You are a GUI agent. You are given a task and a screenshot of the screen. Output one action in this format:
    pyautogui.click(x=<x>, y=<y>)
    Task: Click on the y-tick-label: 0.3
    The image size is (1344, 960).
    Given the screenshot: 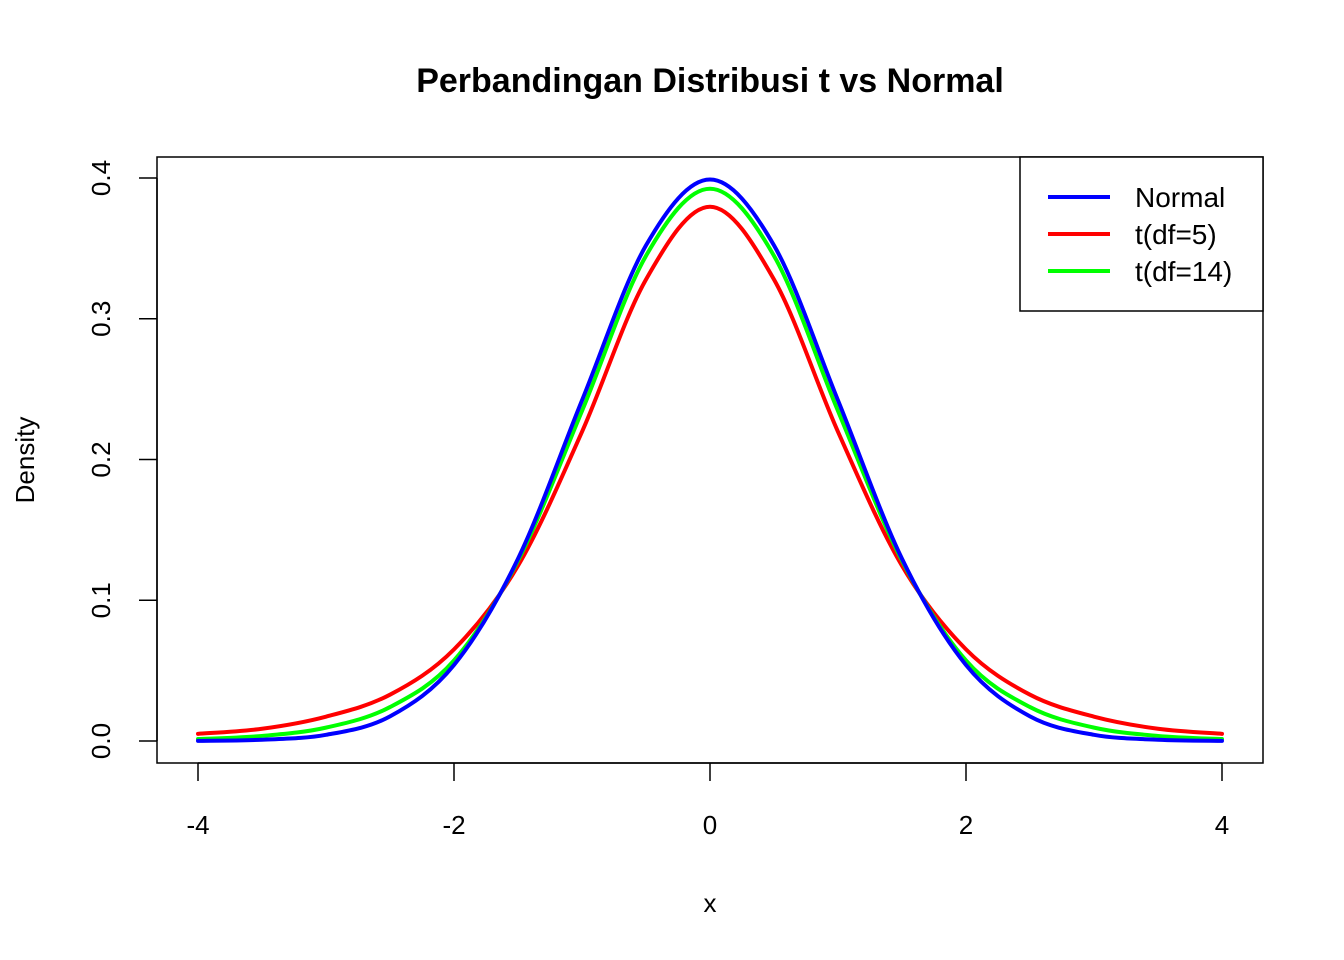 What is the action you would take?
    pyautogui.click(x=101, y=319)
    